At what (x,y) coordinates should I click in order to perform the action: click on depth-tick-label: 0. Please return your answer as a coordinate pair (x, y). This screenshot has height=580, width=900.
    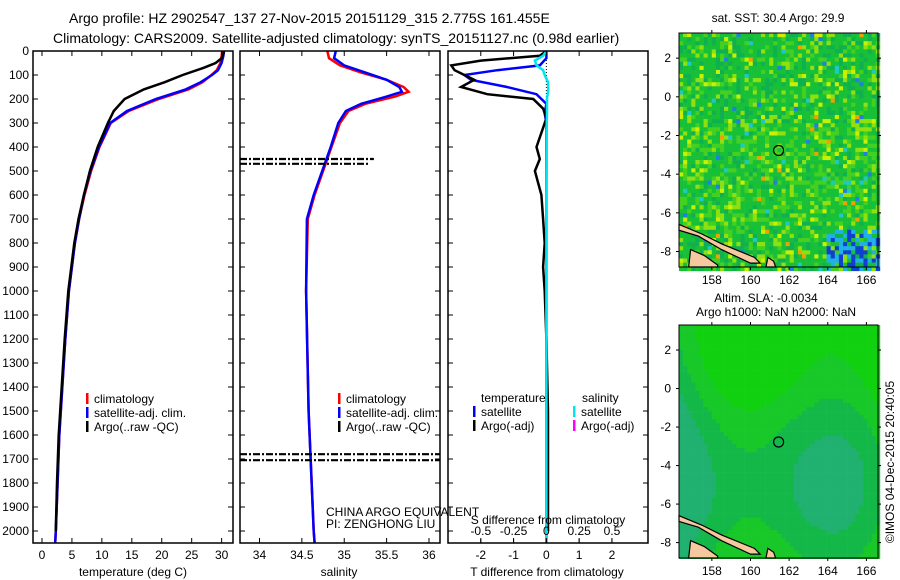
    Looking at the image, I should click on (25, 51).